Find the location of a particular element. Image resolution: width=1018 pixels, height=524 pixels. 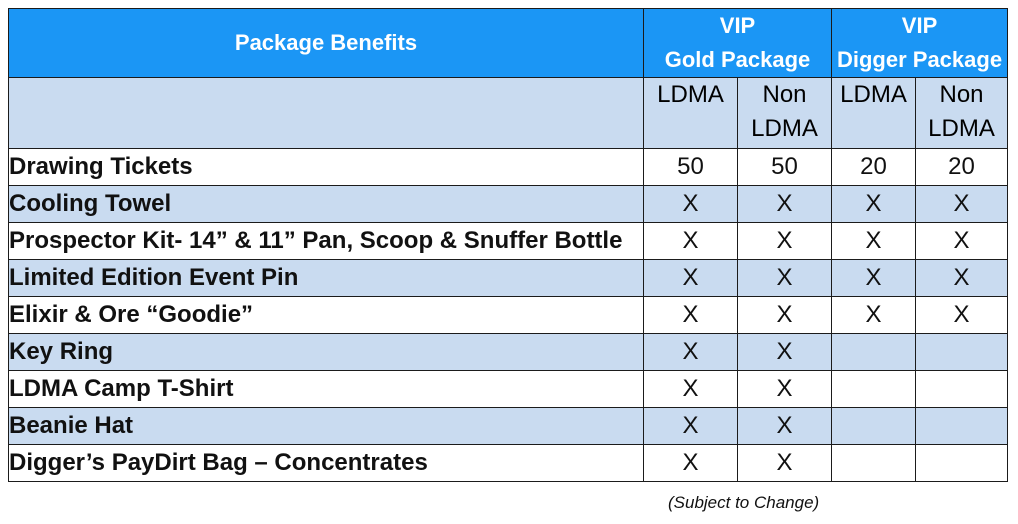

table-row: LDMA Camp T-Shirt X X is located at coordinates (508, 389).